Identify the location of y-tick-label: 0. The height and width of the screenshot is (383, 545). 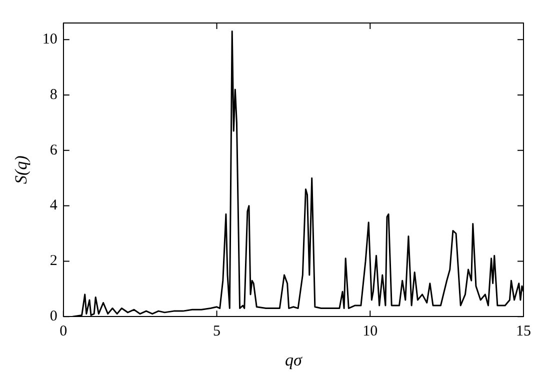
(54, 316).